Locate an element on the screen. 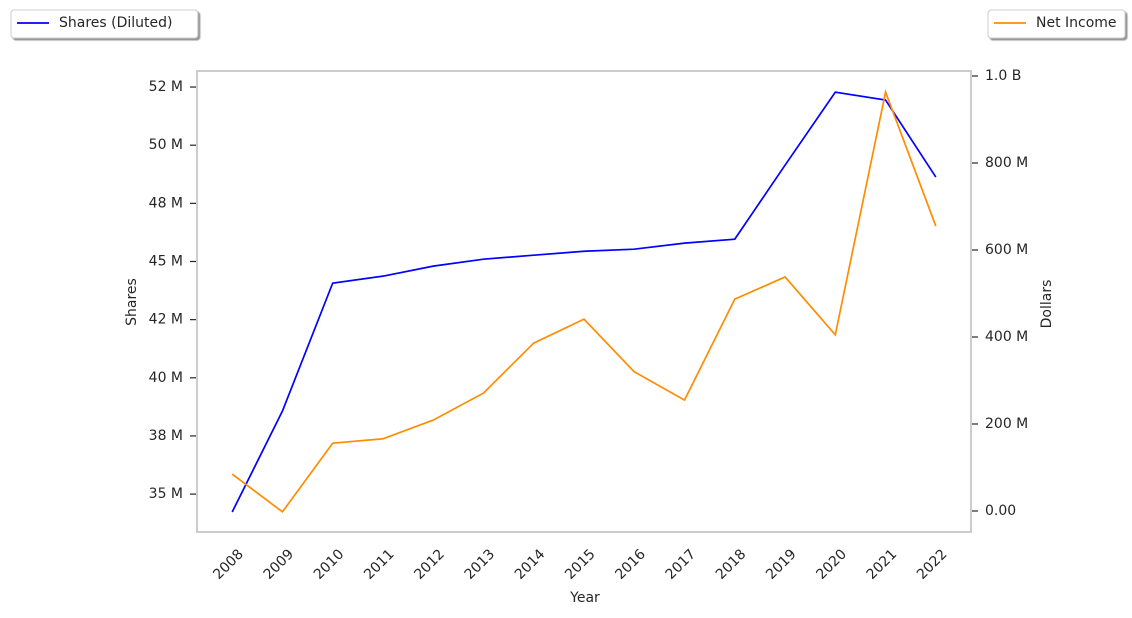 Image resolution: width=1132 pixels, height=618 pixels. y-tick-label: 52 M is located at coordinates (166, 87).